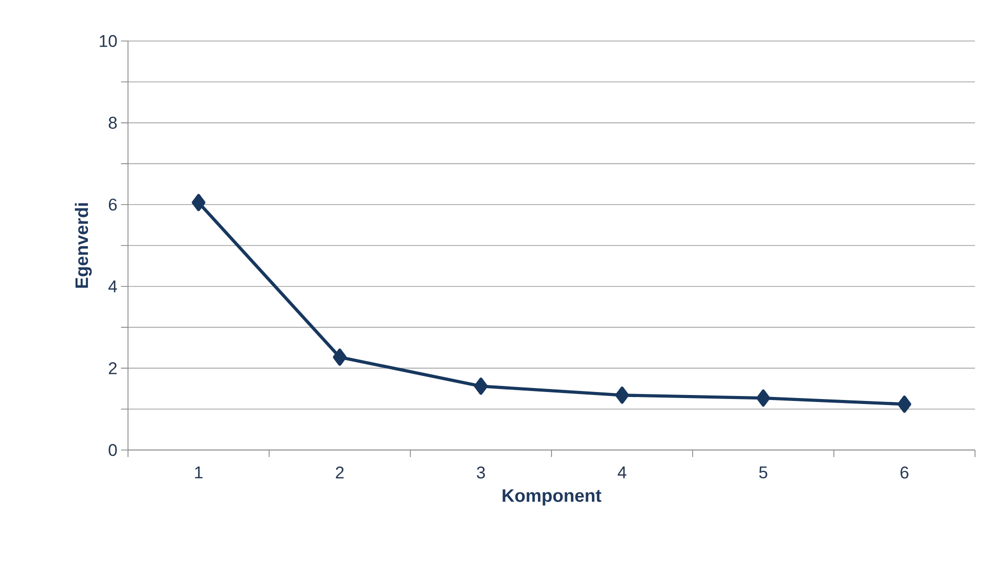 This screenshot has height=563, width=997. What do you see at coordinates (112, 286) in the screenshot?
I see `y-tick-label: 4` at bounding box center [112, 286].